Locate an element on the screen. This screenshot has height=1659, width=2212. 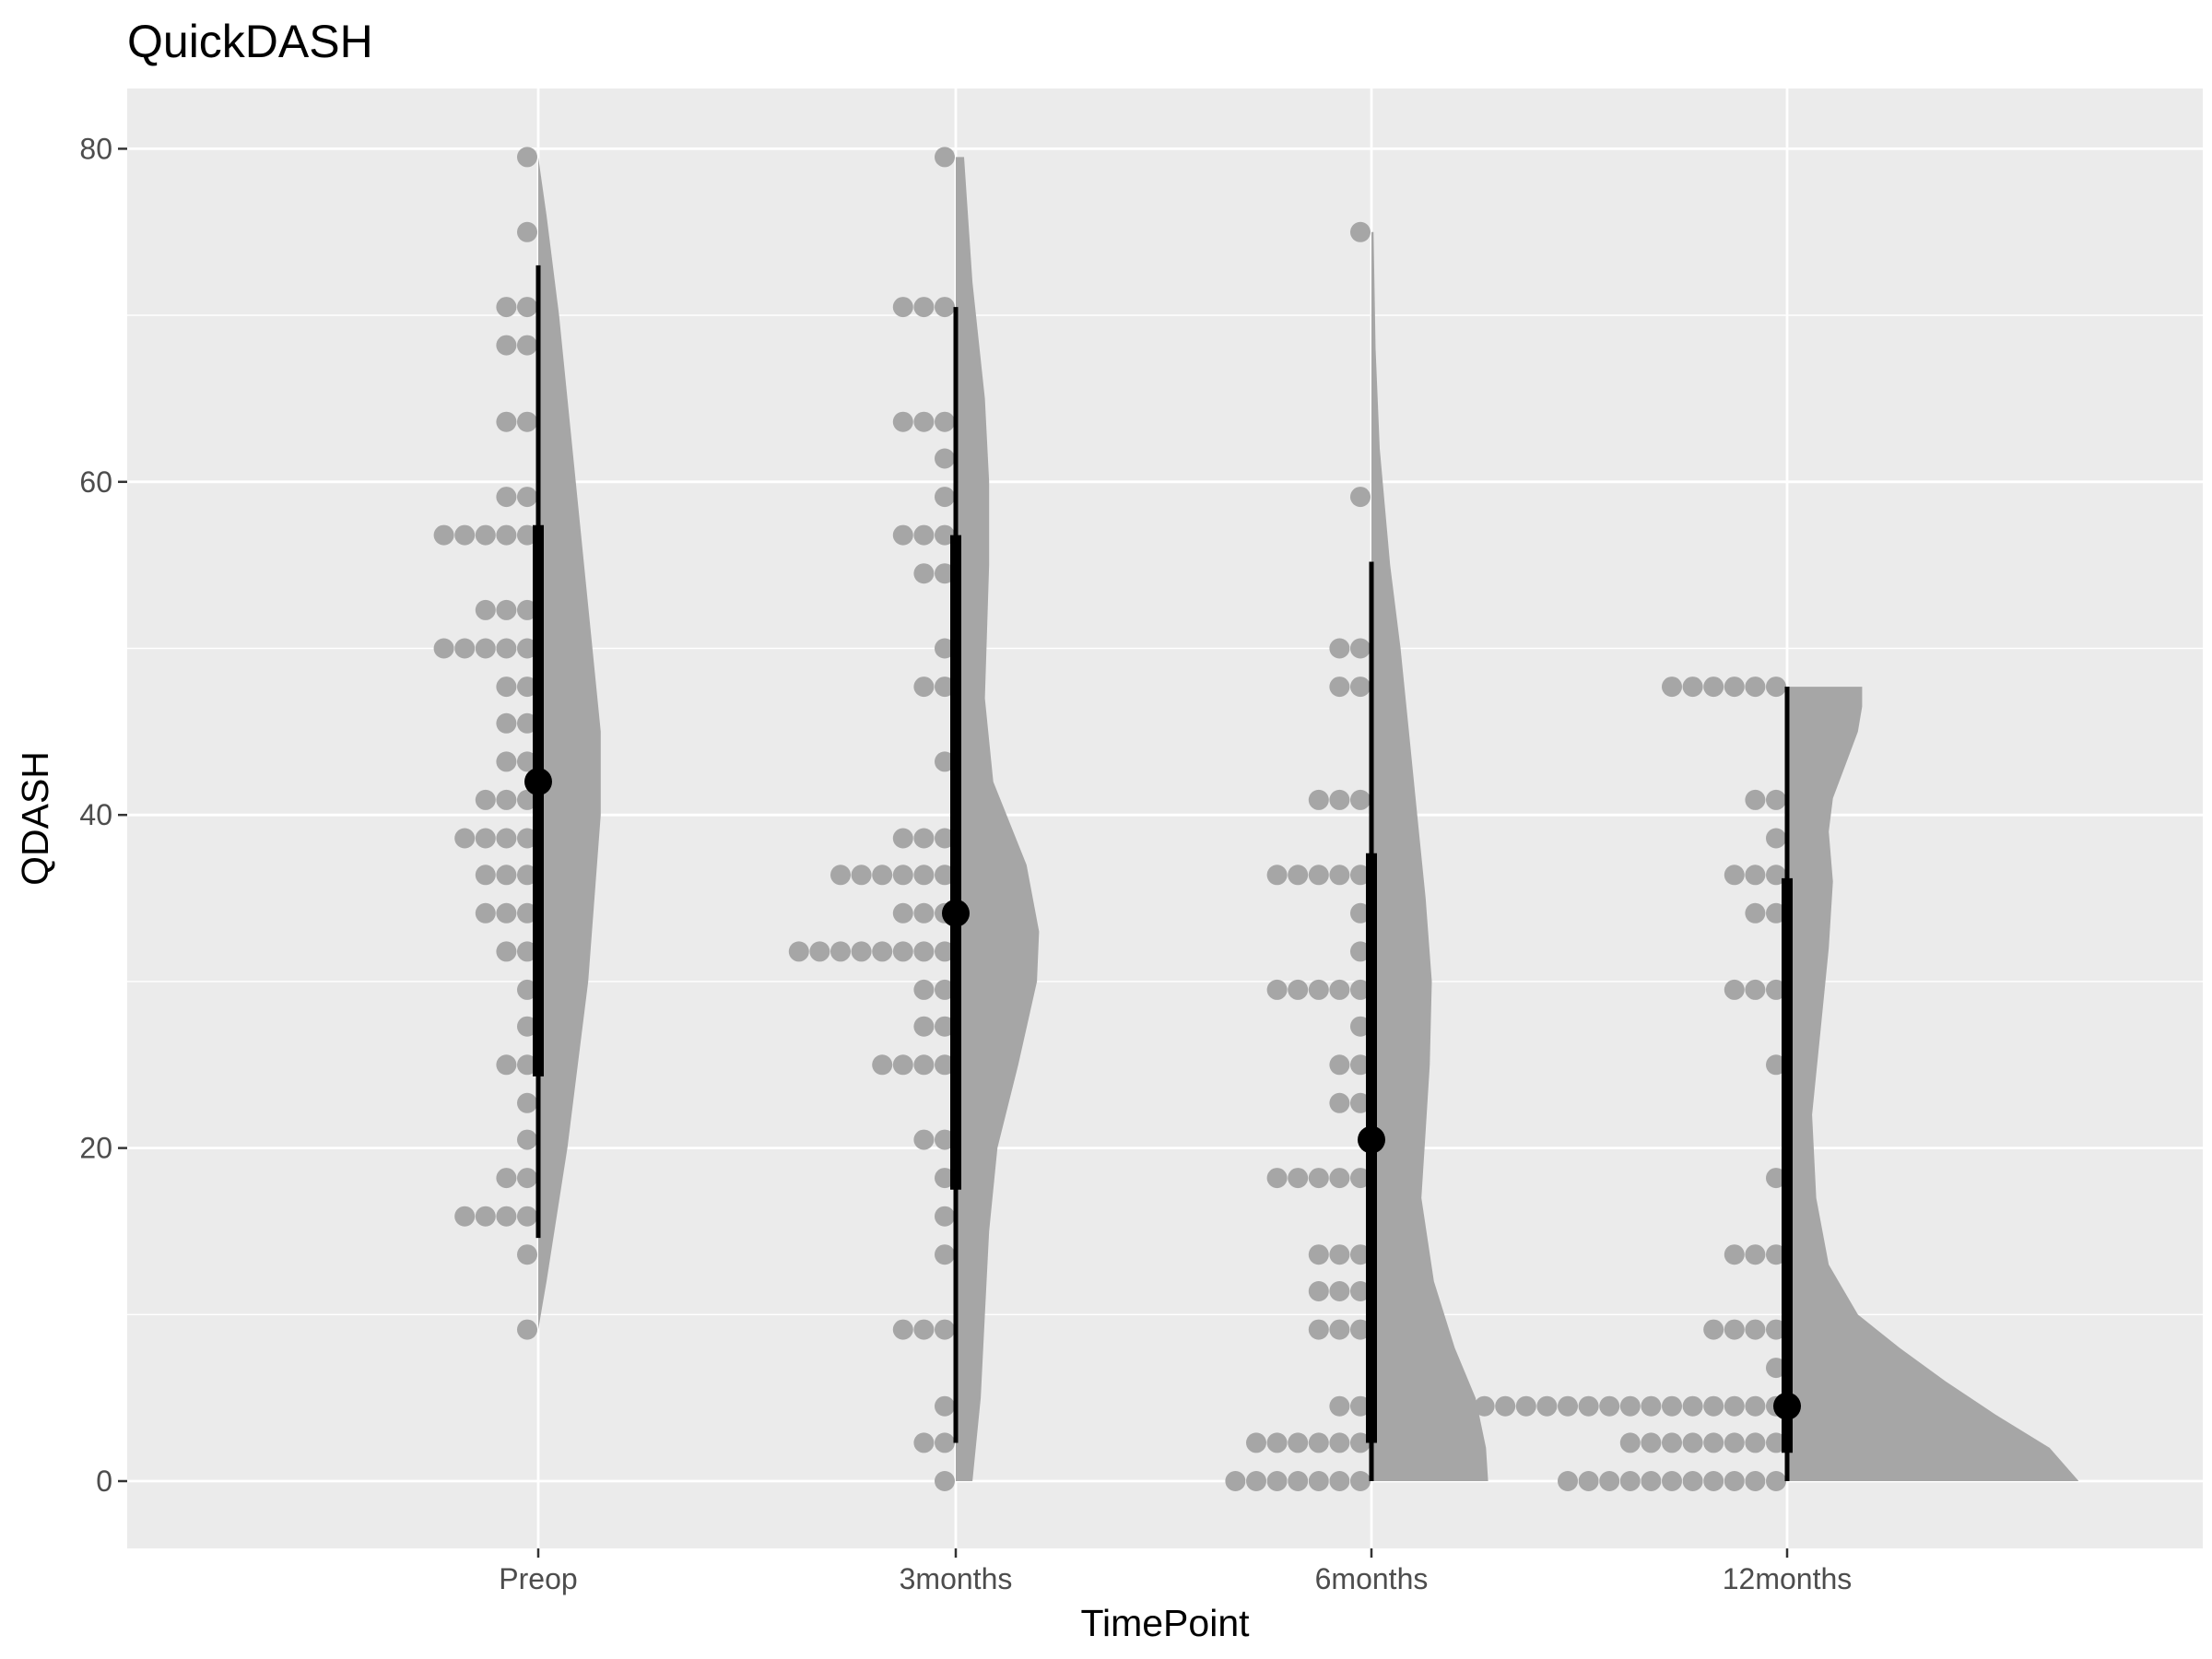
x-tick-label: 12months is located at coordinates (1788, 1578).